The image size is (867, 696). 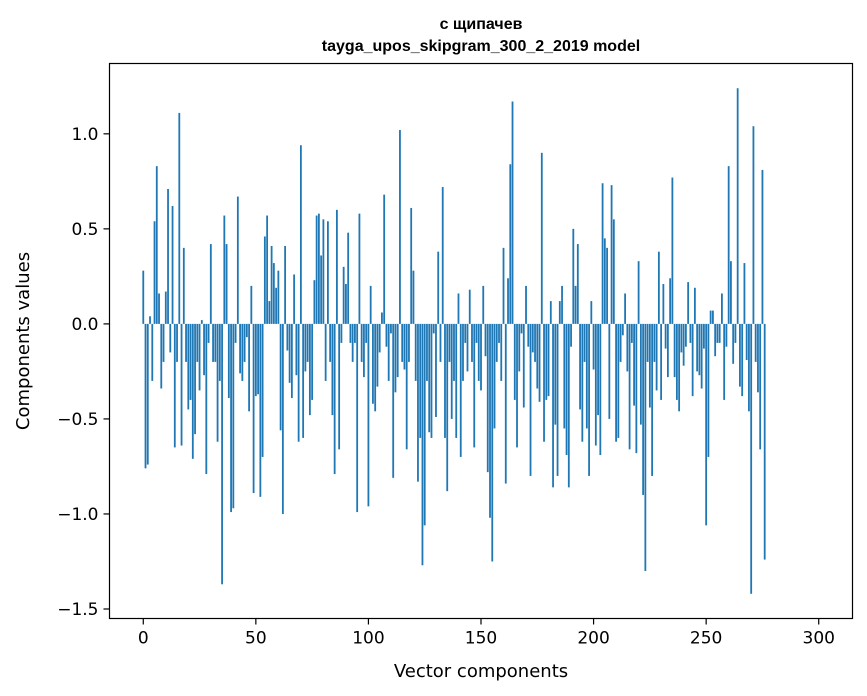 What do you see at coordinates (481, 46) in the screenshot?
I see `chart-subtitle: tayga_upos_skipgram_300_2_2019 model` at bounding box center [481, 46].